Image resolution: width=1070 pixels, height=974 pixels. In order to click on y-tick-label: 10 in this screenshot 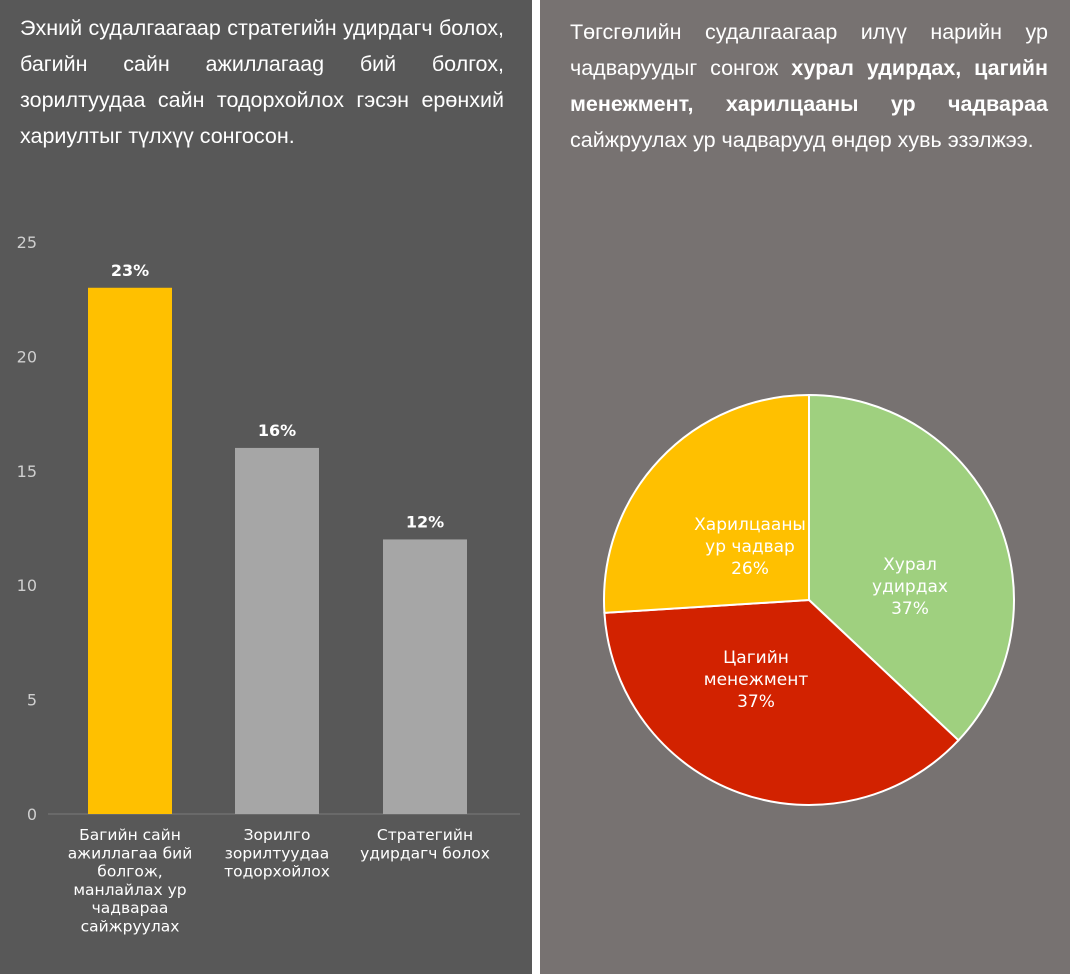, I will do `click(27, 585)`.